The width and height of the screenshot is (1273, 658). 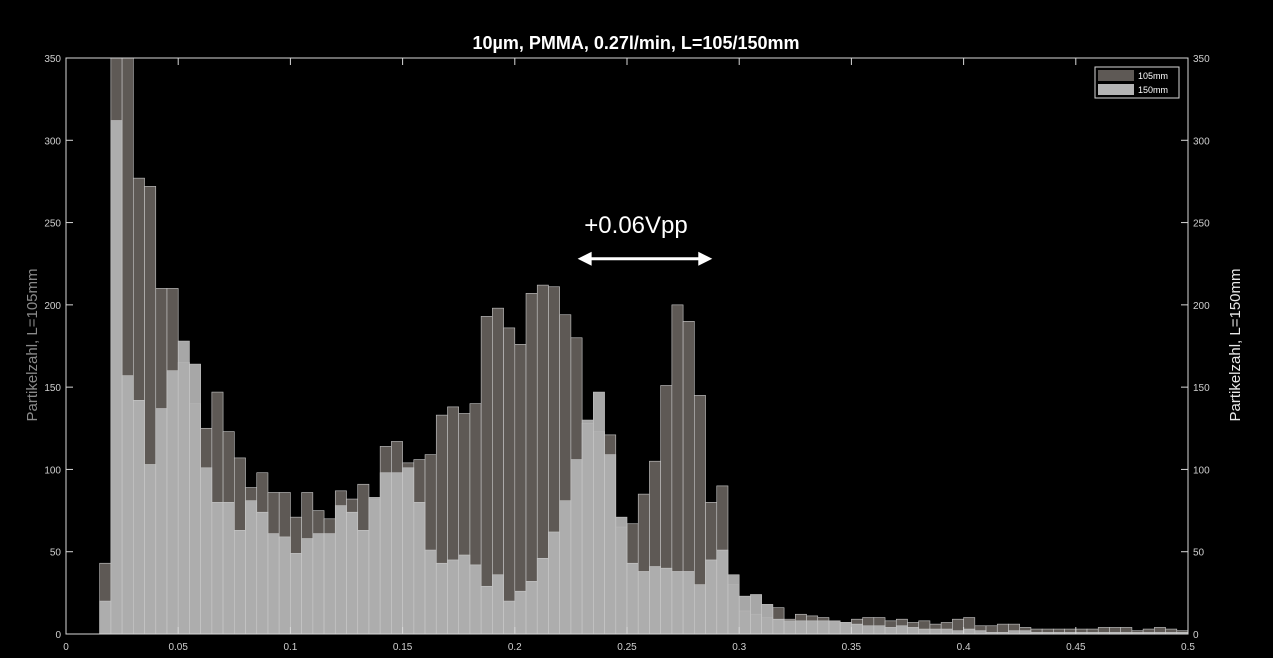 What do you see at coordinates (635, 43) in the screenshot?
I see `chart-title: 10µm, PMMA, 0.27l/min, L=105/150mm` at bounding box center [635, 43].